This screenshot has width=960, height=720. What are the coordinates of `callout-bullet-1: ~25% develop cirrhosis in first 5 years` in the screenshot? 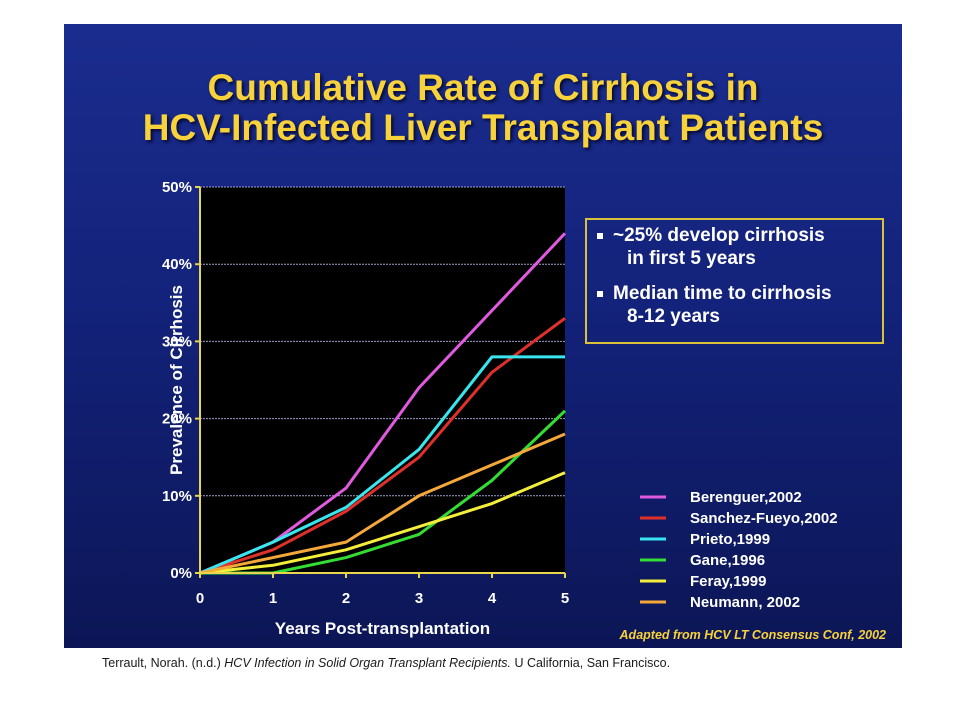 It's located at (736, 247).